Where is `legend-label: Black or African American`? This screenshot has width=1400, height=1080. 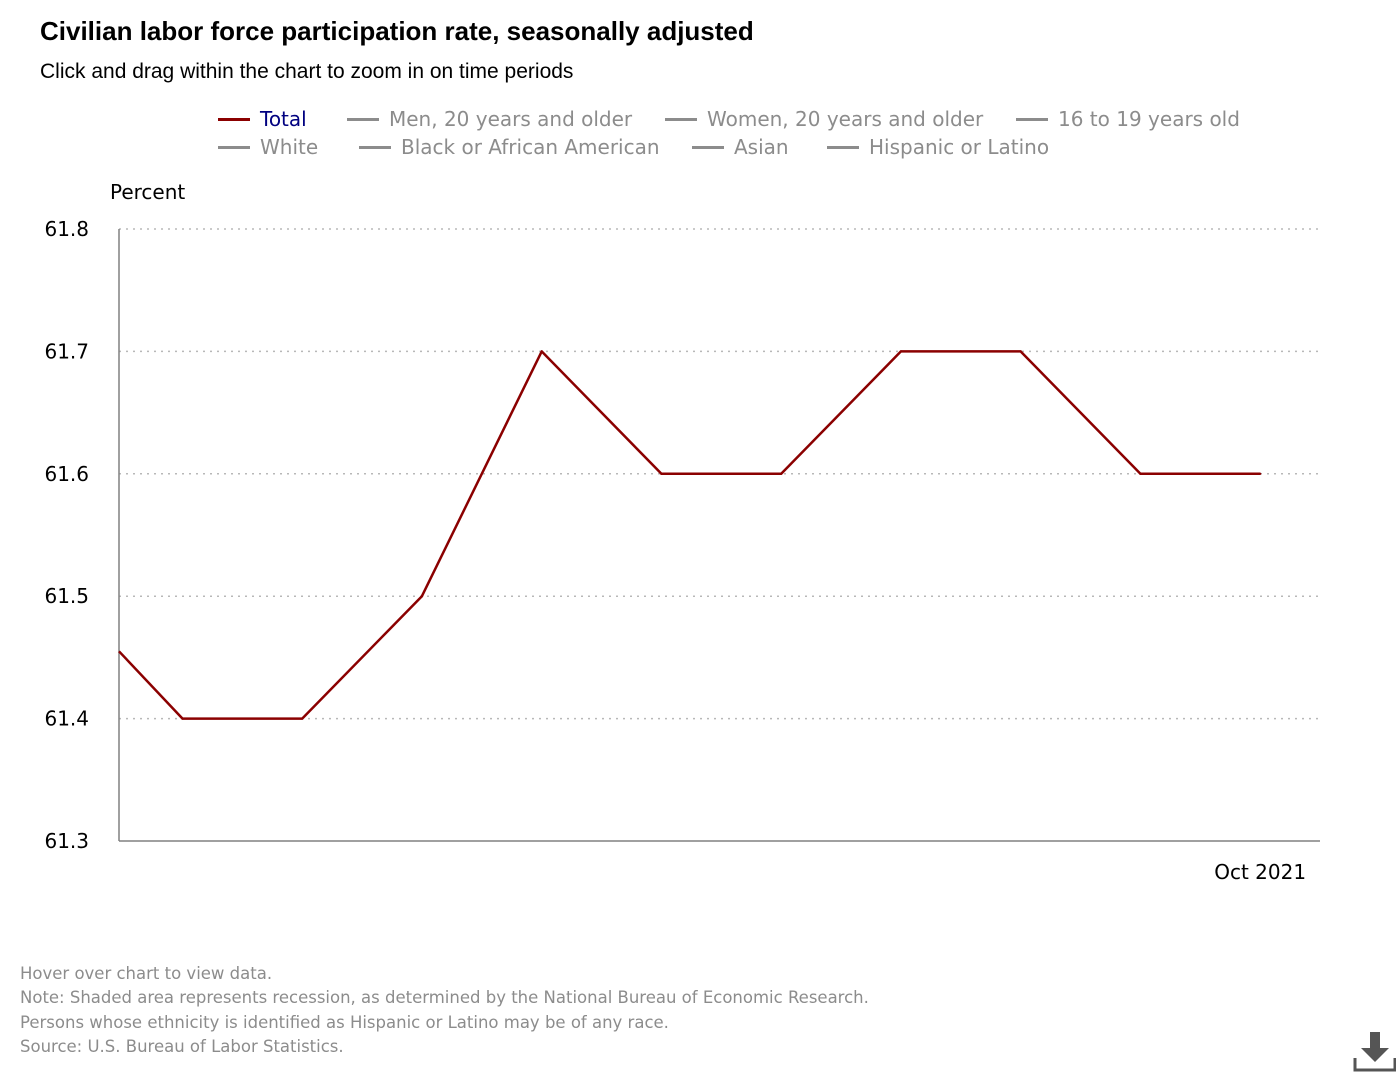 legend-label: Black or African American is located at coordinates (530, 147).